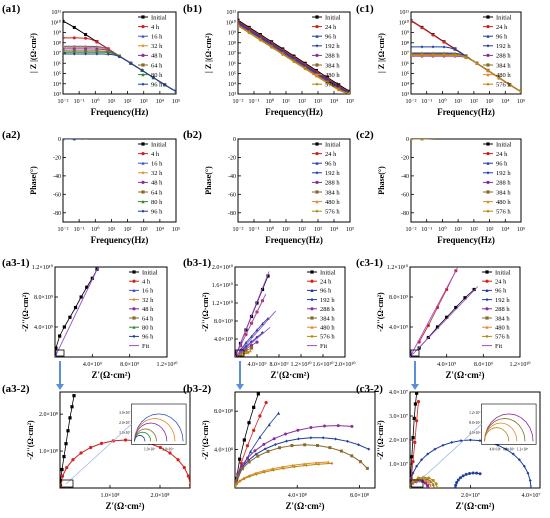 The height and width of the screenshot is (518, 550). Describe the element at coordinates (240, 387) in the screenshot. I see `zoom-arrow-head` at that location.